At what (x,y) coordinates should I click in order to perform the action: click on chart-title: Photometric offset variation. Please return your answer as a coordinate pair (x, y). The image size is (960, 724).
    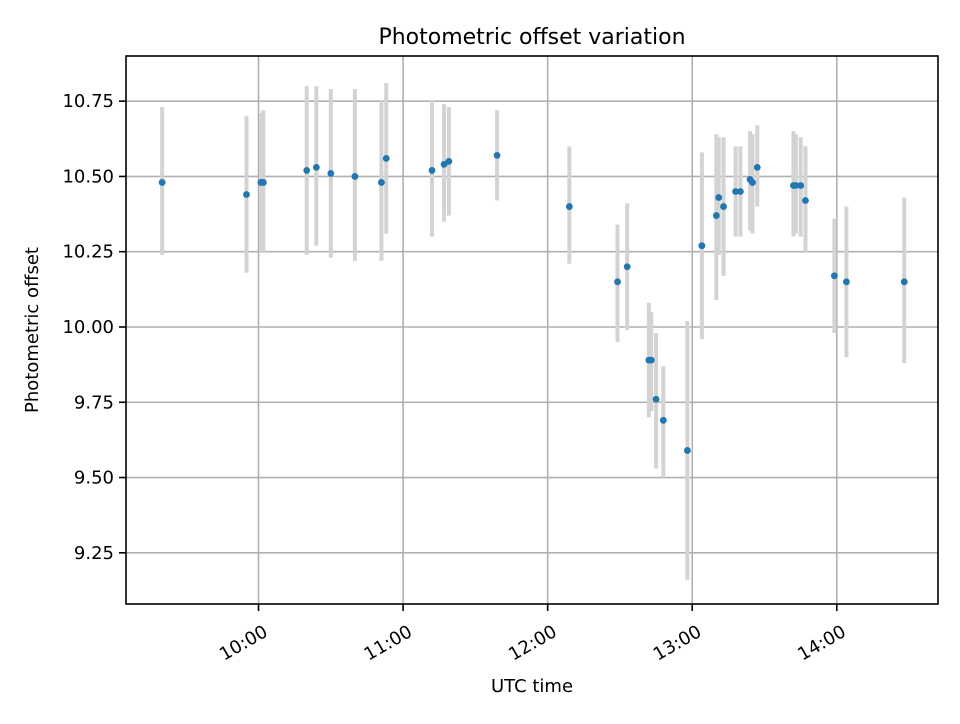
    Looking at the image, I should click on (531, 37).